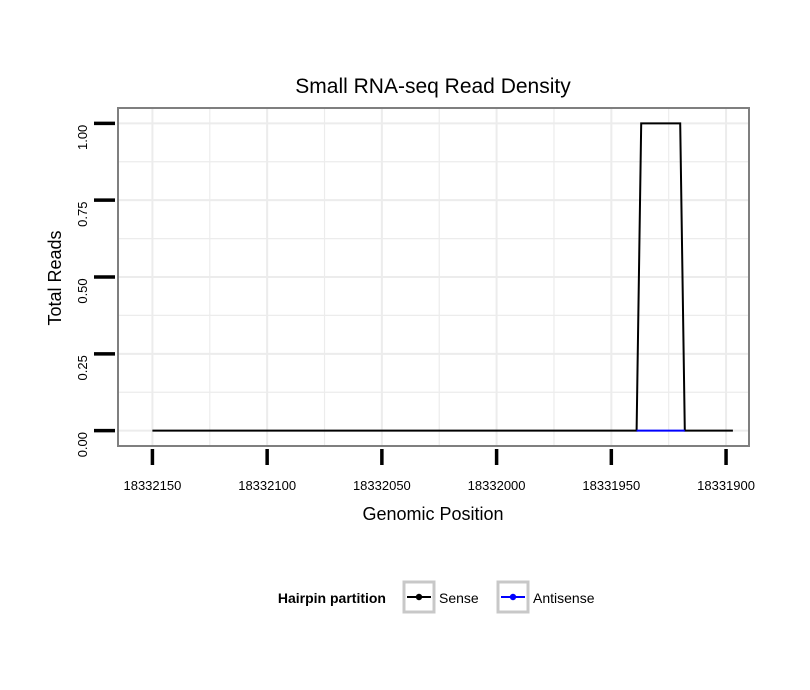 The image size is (810, 690). I want to click on x-tick-label: 18332050, so click(382, 485).